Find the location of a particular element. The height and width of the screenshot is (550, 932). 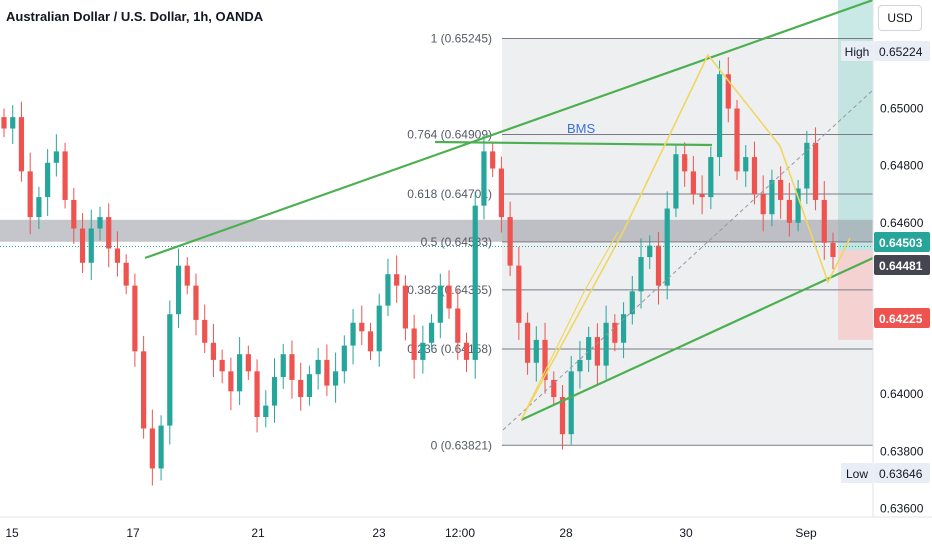

position-loss-zone is located at coordinates (855, 295).